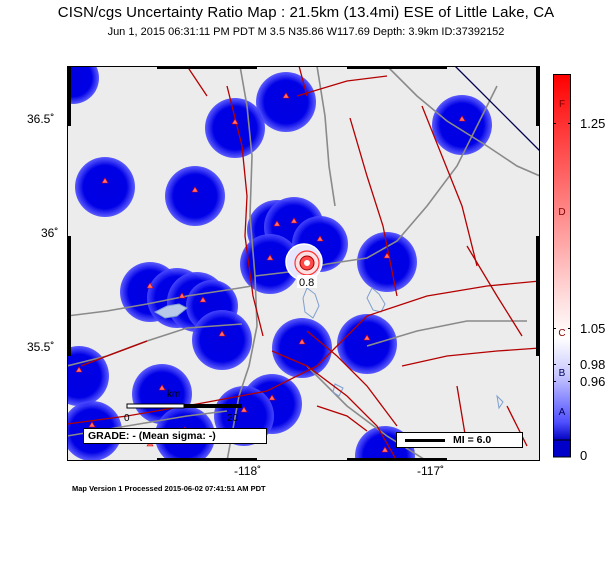  Describe the element at coordinates (584, 455) in the screenshot. I see `colorbar-tick-0: 0` at that location.